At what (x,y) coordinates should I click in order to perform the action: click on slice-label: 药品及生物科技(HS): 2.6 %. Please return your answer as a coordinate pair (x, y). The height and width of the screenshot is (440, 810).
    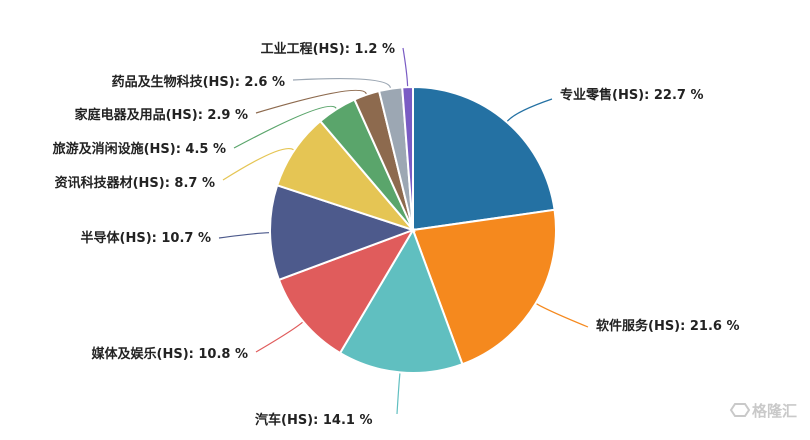
    Looking at the image, I should click on (198, 82).